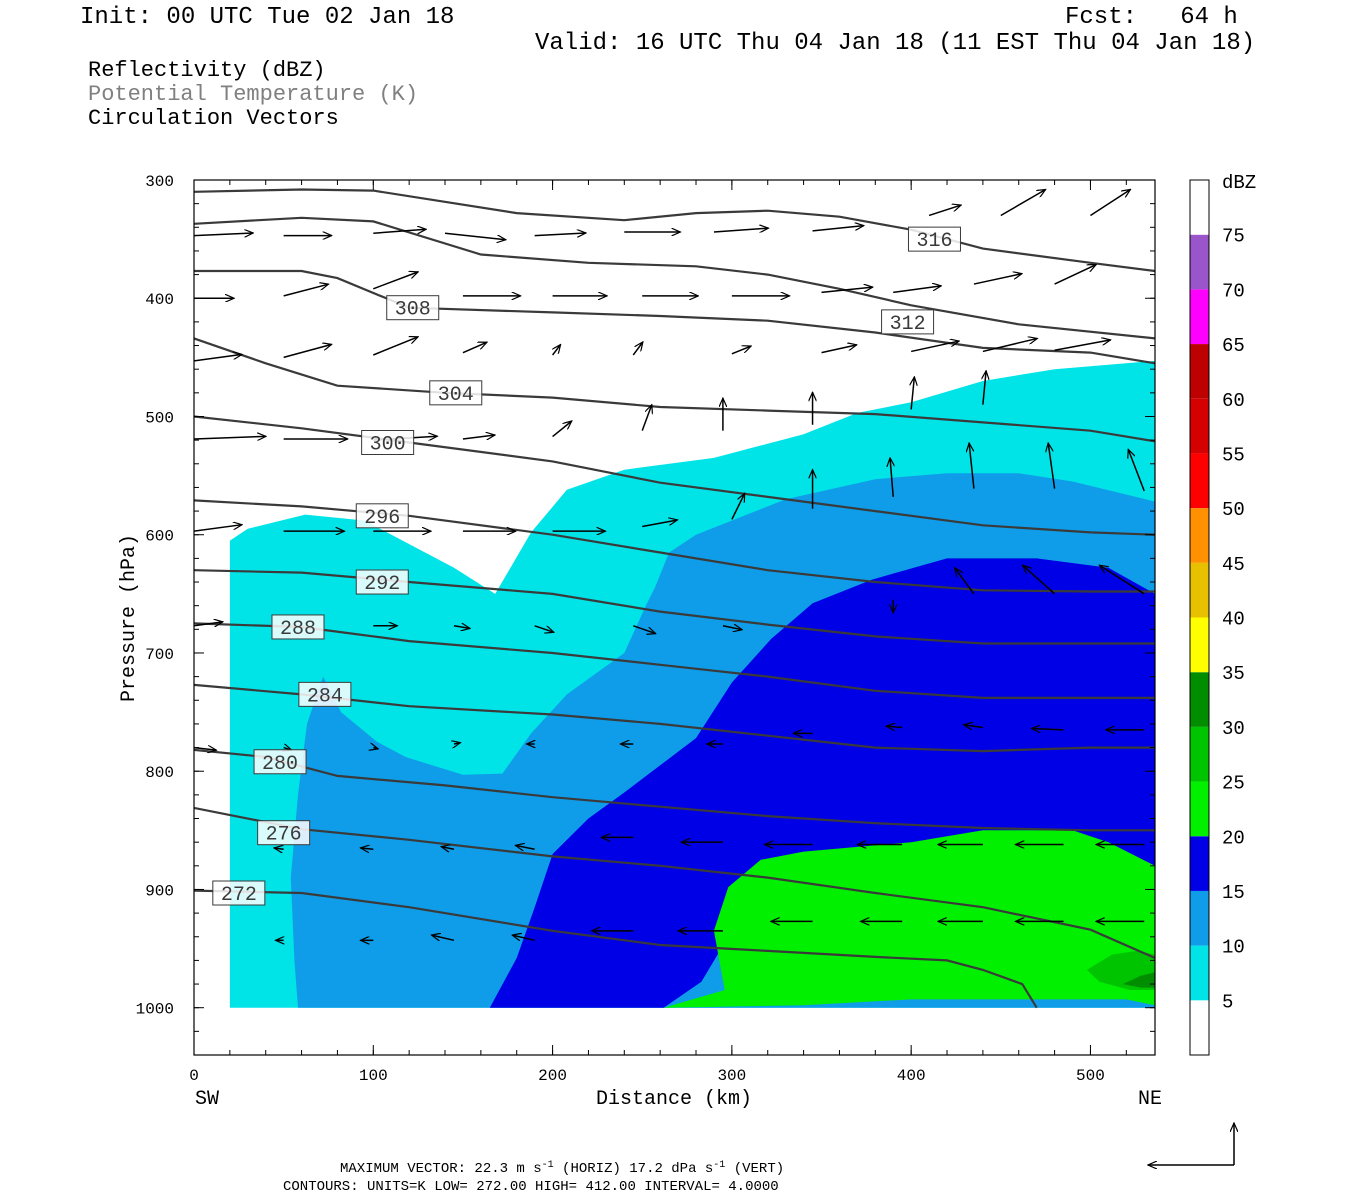 Image resolution: width=1350 pixels, height=1200 pixels. Describe the element at coordinates (253, 94) in the screenshot. I see `legend-potential-temperature: Potential Temperature (K)` at that location.